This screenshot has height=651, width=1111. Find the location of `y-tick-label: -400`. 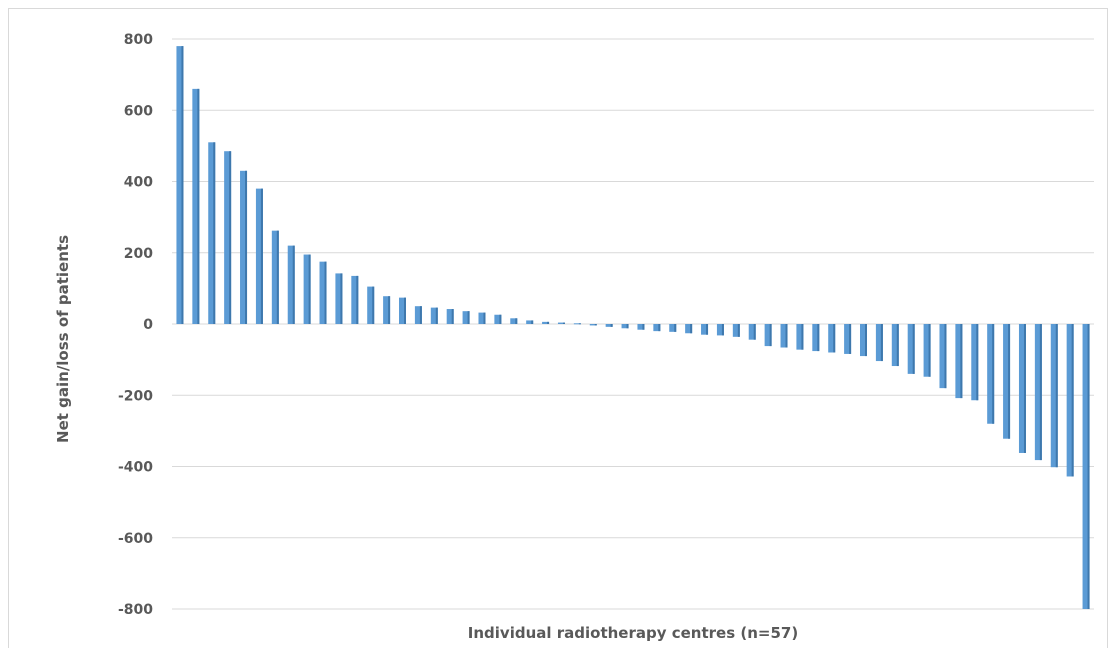

y-tick-label: -400 is located at coordinates (135, 468).